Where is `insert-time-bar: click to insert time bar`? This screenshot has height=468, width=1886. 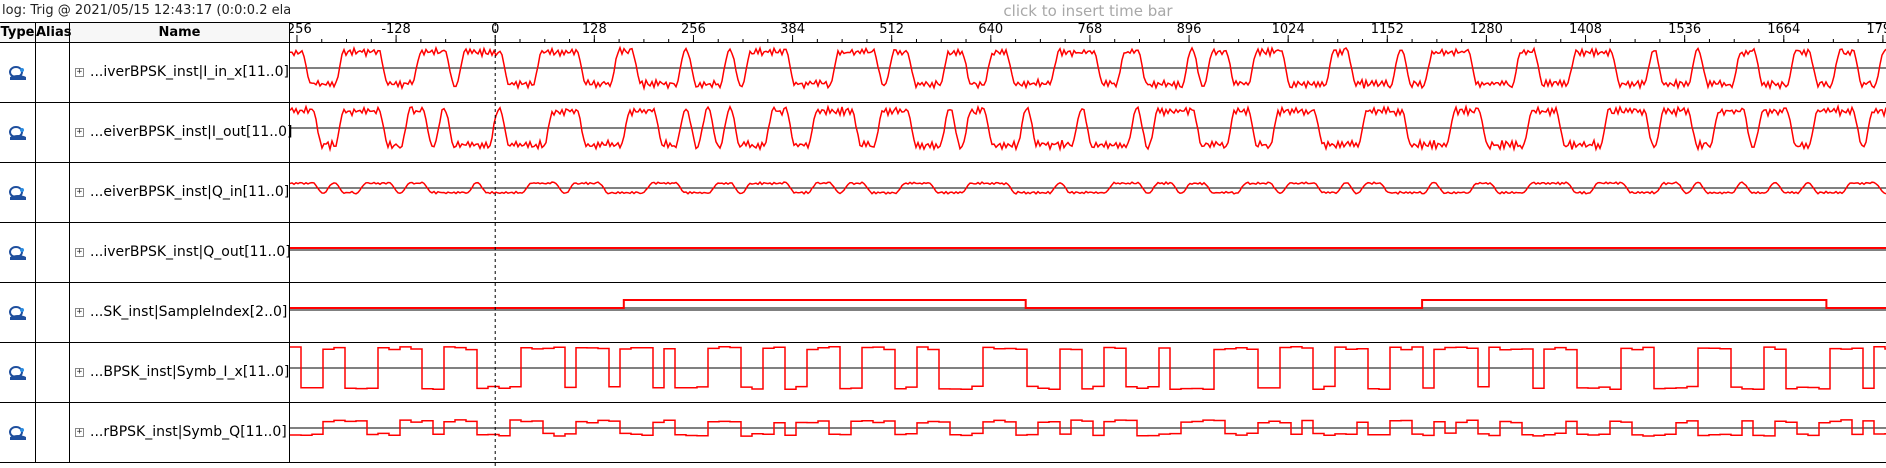
insert-time-bar: click to insert time bar is located at coordinates (1088, 11).